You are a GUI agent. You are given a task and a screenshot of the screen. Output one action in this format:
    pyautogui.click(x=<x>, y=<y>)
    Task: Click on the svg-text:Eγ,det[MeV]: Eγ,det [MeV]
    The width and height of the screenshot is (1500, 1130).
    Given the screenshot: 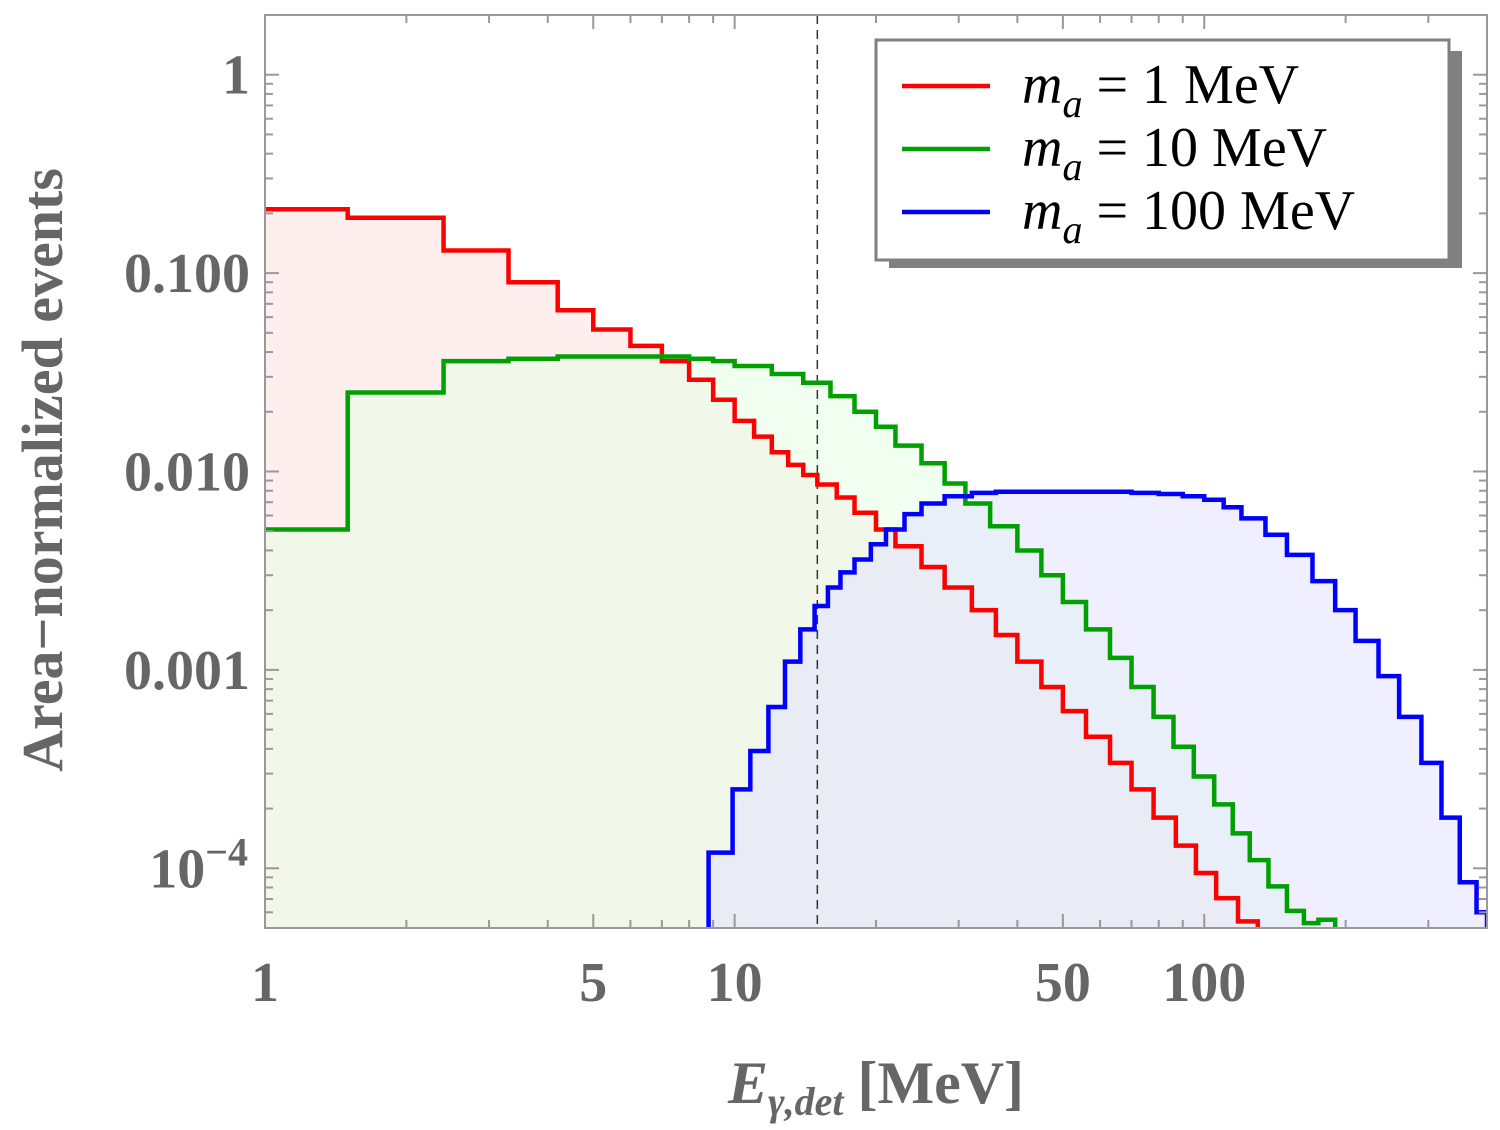 What is the action you would take?
    pyautogui.click(x=875, y=1087)
    